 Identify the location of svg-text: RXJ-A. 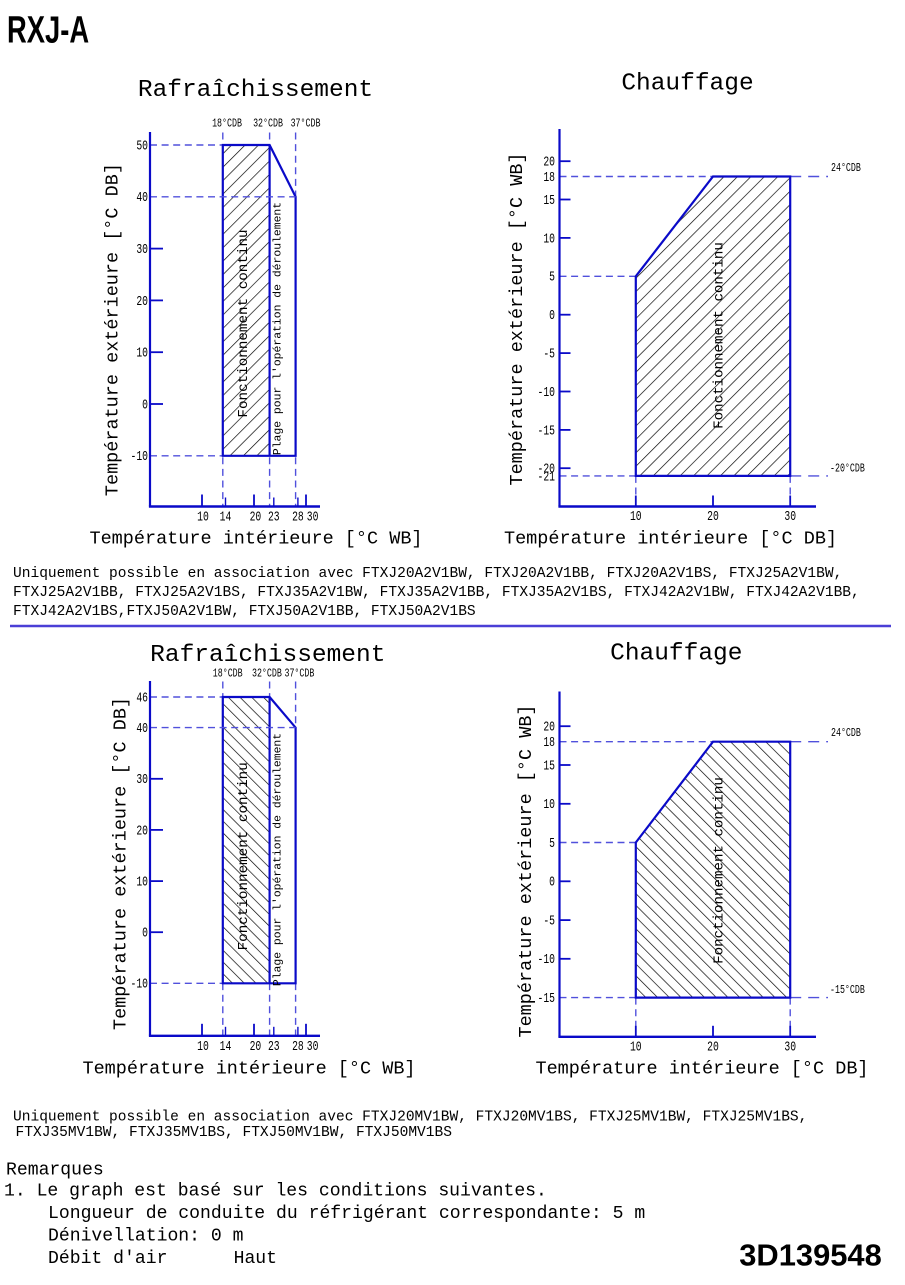
(48, 30).